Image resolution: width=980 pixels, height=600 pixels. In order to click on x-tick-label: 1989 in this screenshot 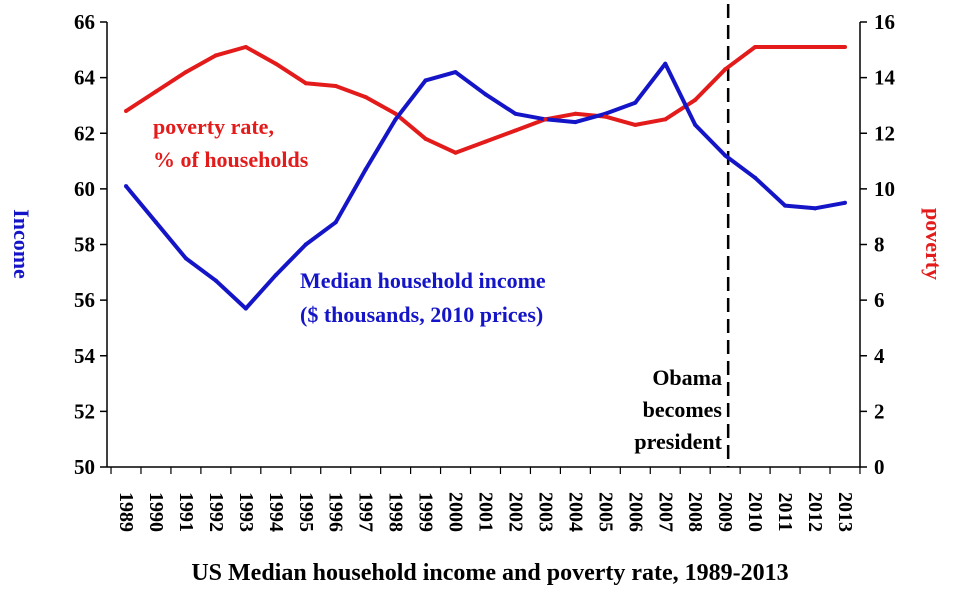, I will do `click(126, 512)`.